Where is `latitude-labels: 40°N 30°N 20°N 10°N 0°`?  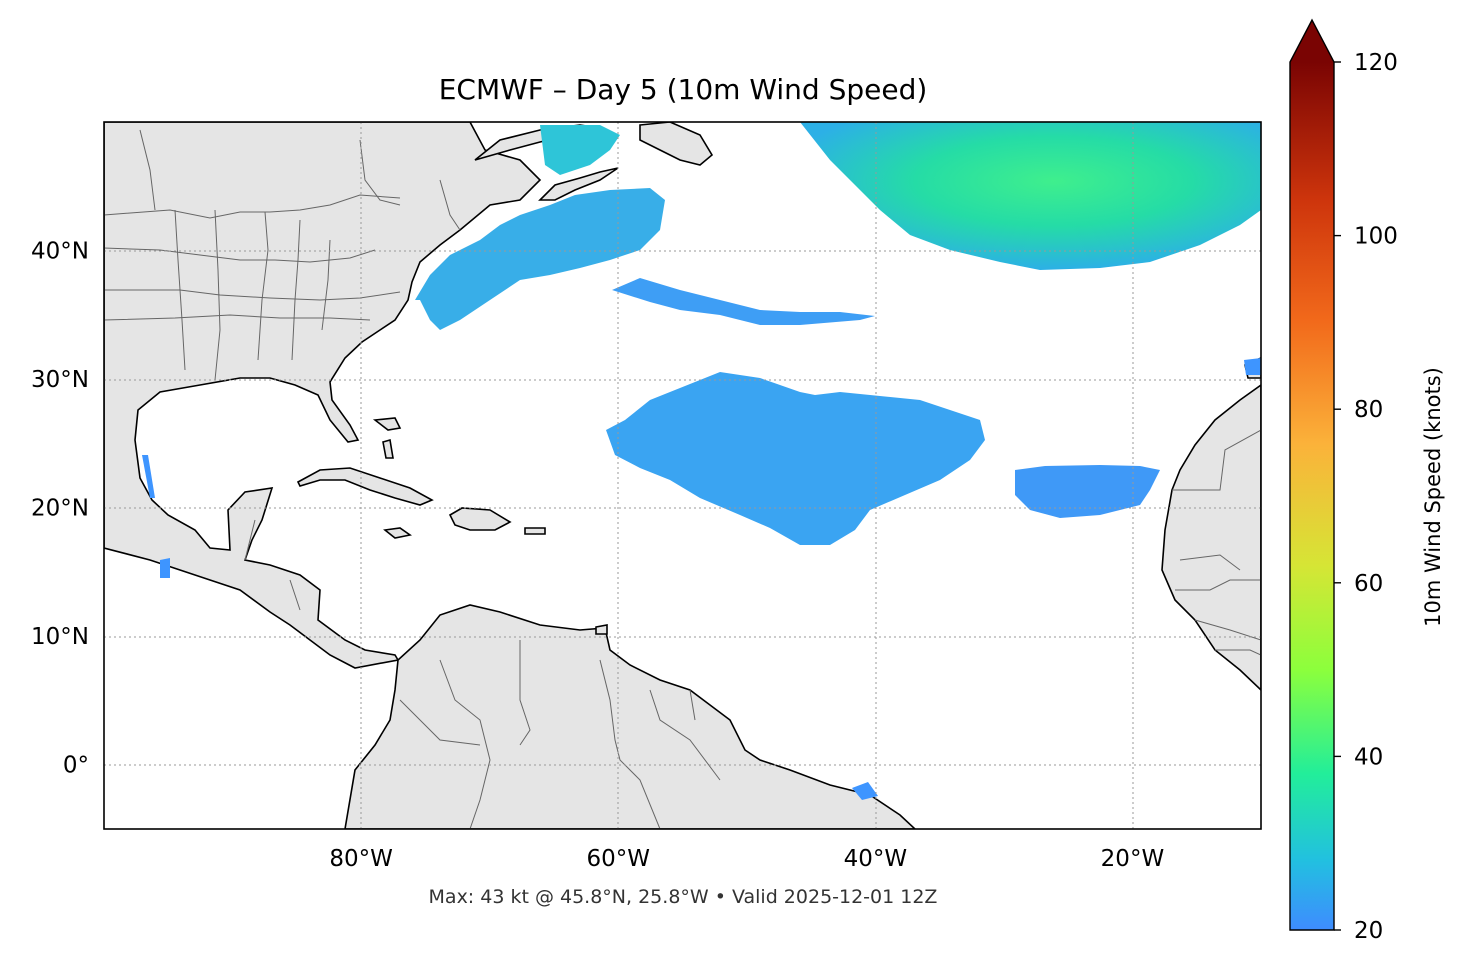
latitude-labels: 40°N 30°N 20°N 10°N 0° is located at coordinates (60, 509).